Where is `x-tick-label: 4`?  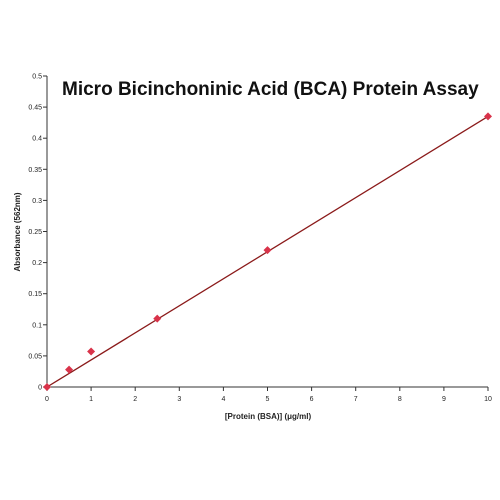
x-tick-label: 4 is located at coordinates (223, 399).